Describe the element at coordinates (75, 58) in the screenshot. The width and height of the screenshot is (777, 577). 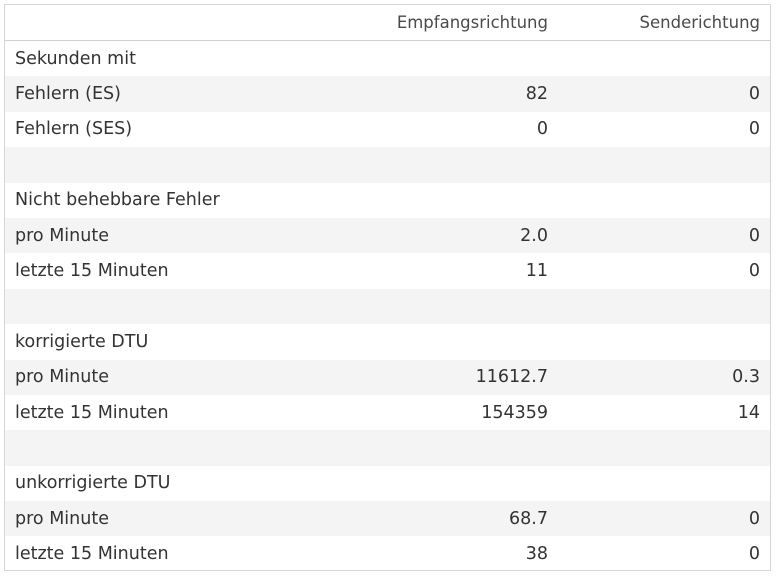
I see `row-label: Sekunden mit` at that location.